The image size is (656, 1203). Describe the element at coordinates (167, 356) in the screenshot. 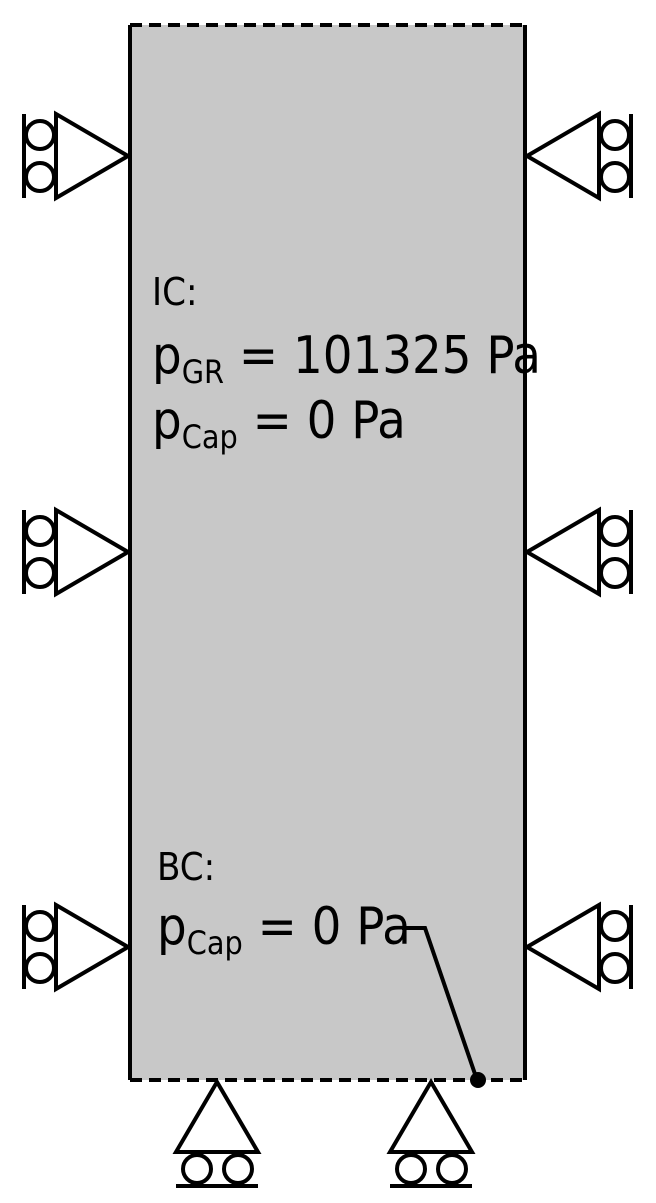

I see `ic-pressure-gas-symbol: p` at that location.